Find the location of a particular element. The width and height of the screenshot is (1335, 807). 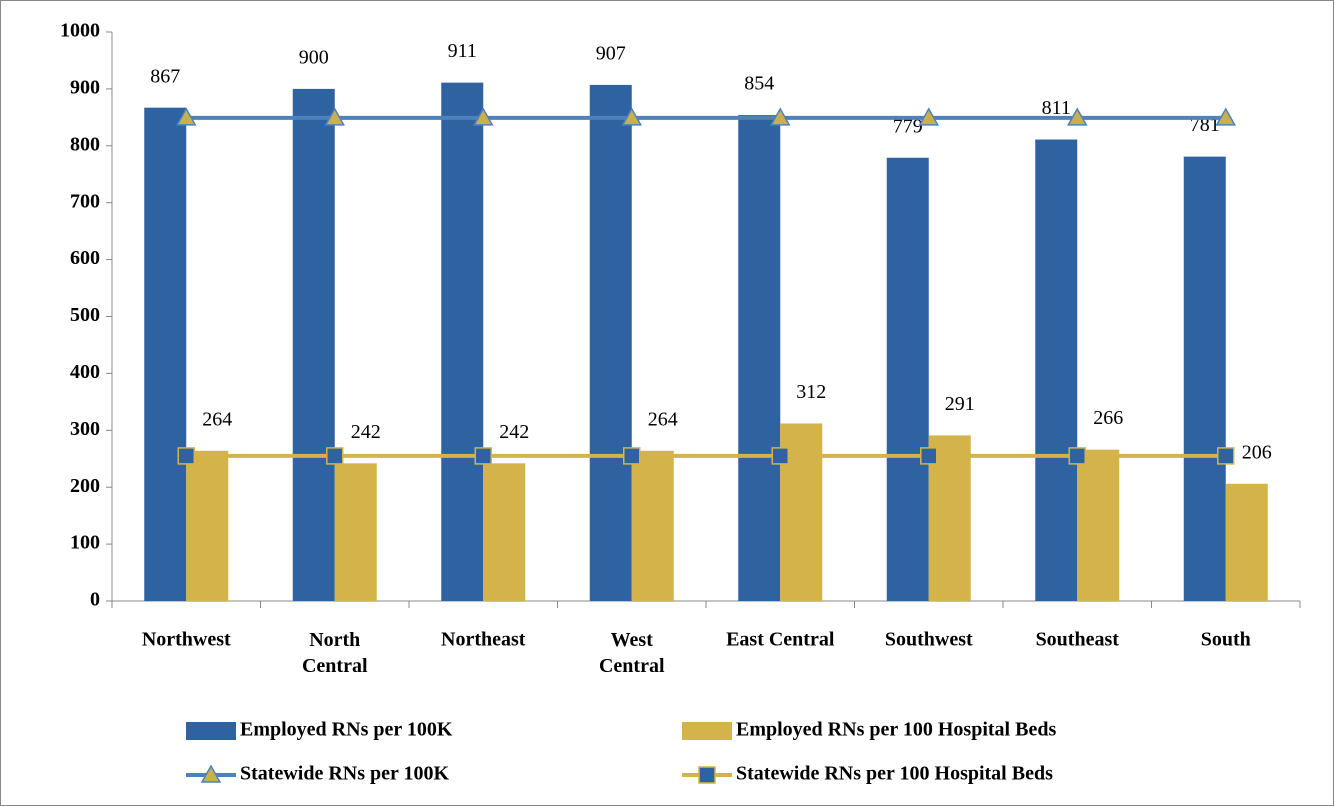

data-label: 911 is located at coordinates (462, 51).